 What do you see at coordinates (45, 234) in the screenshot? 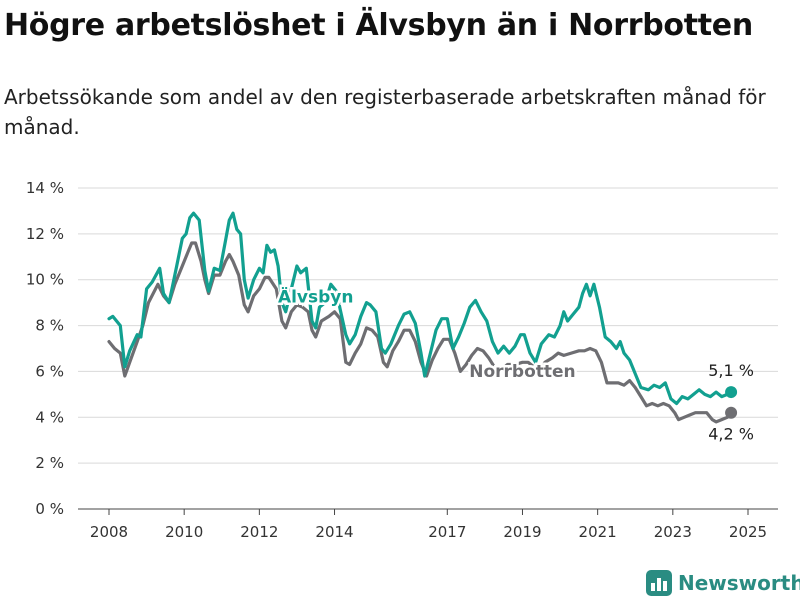
I see `y-tick-label: 12 %` at bounding box center [45, 234].